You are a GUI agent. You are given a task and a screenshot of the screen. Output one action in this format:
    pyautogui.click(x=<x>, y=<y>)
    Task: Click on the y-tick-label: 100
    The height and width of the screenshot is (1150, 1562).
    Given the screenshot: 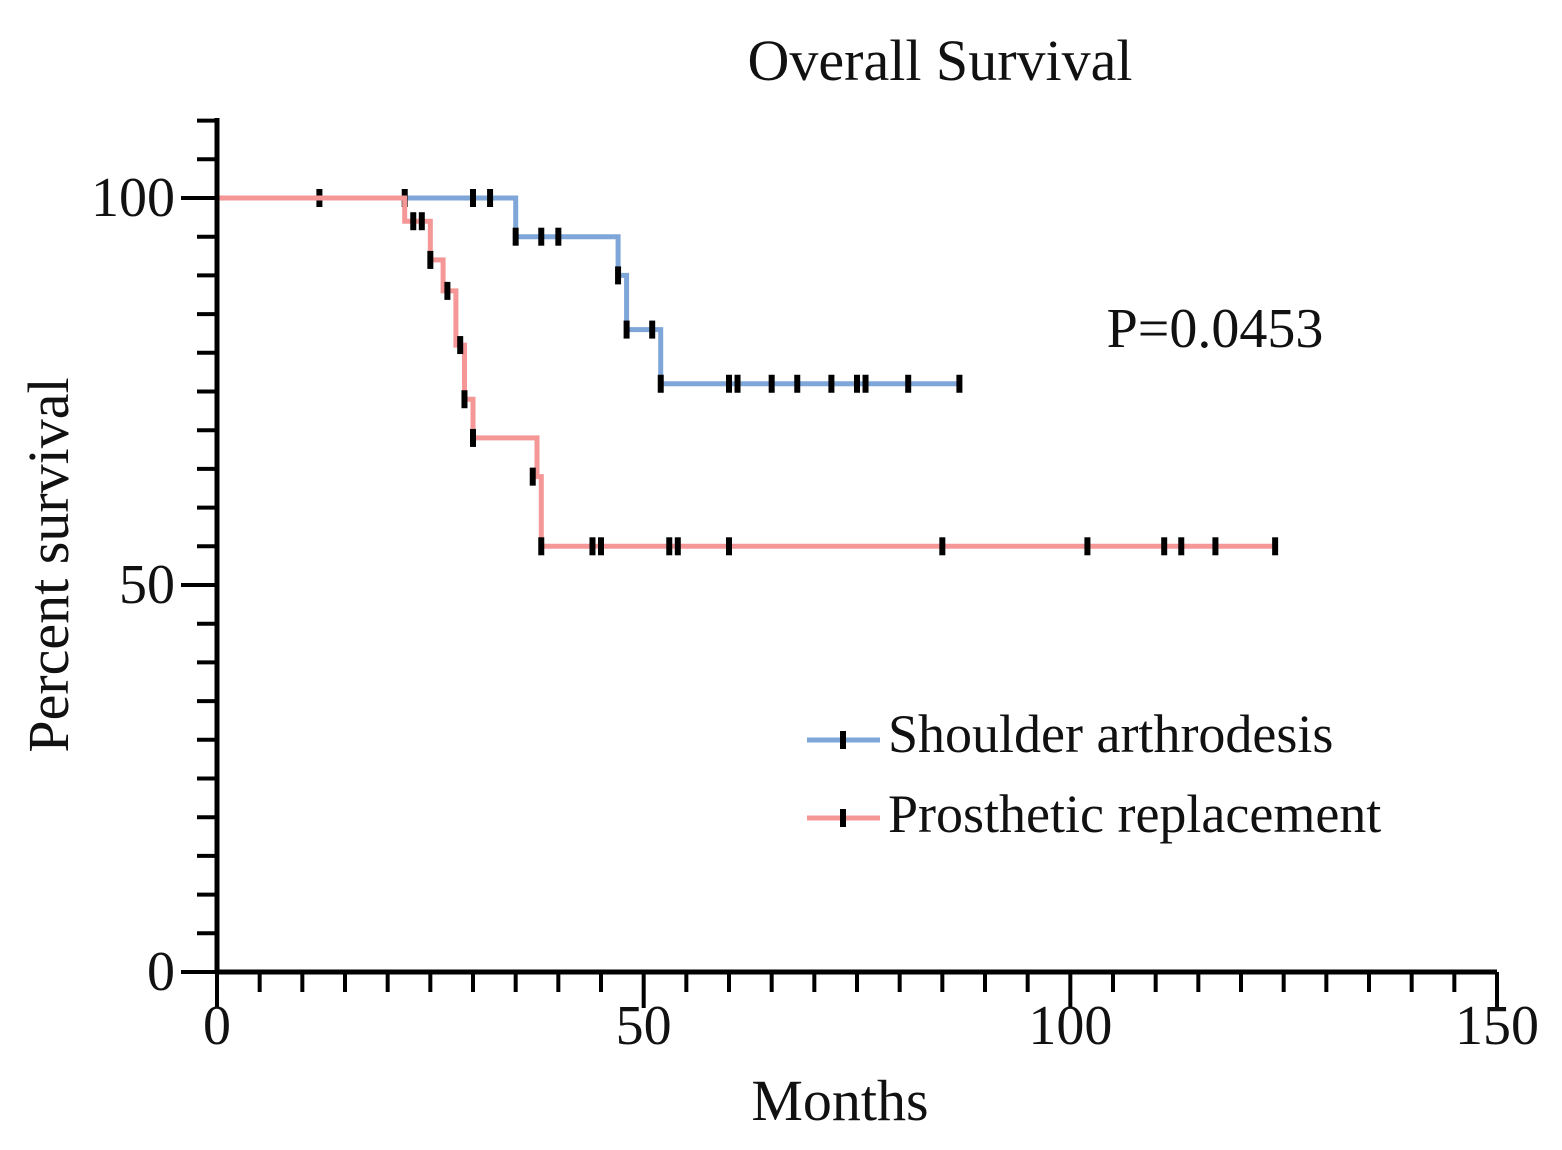 What is the action you would take?
    pyautogui.click(x=133, y=198)
    